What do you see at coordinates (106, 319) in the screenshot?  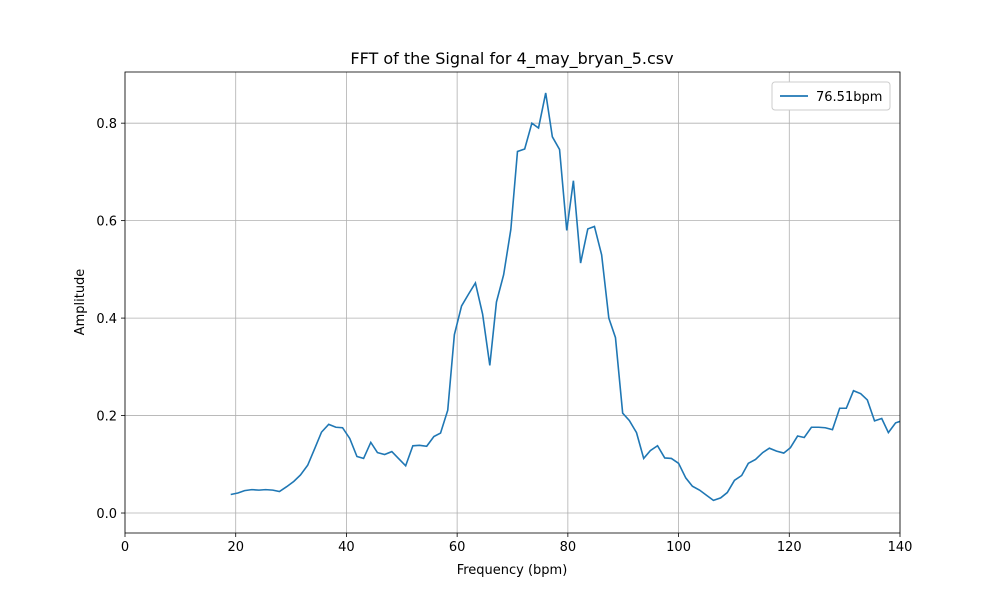 I see `y-tick-label: 0.4` at bounding box center [106, 319].